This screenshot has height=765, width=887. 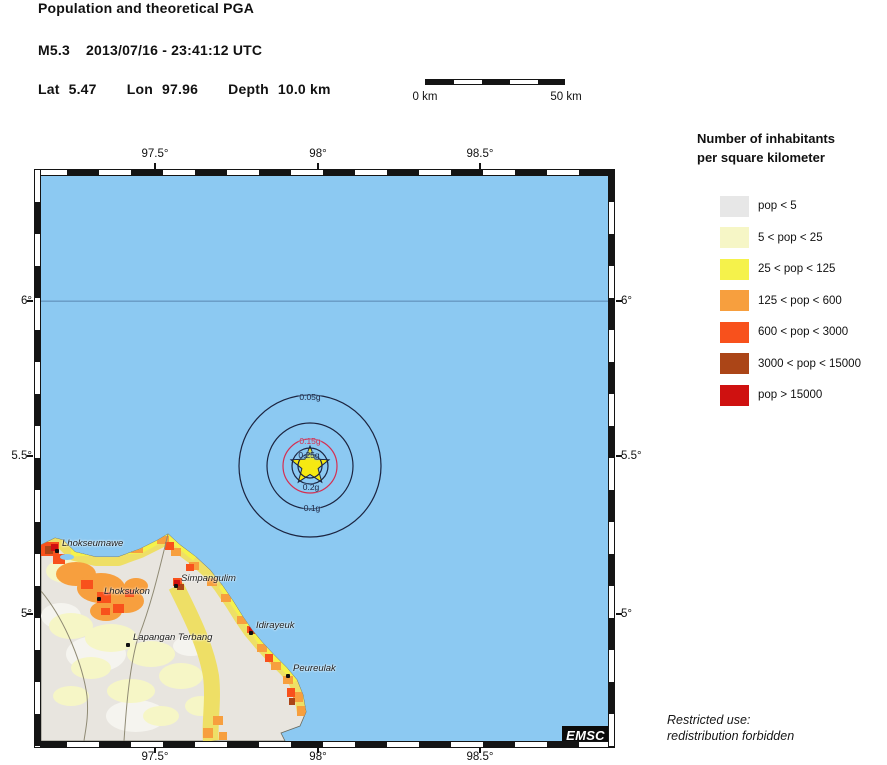 I want to click on lat-tick-label-right: 6°, so click(x=626, y=301).